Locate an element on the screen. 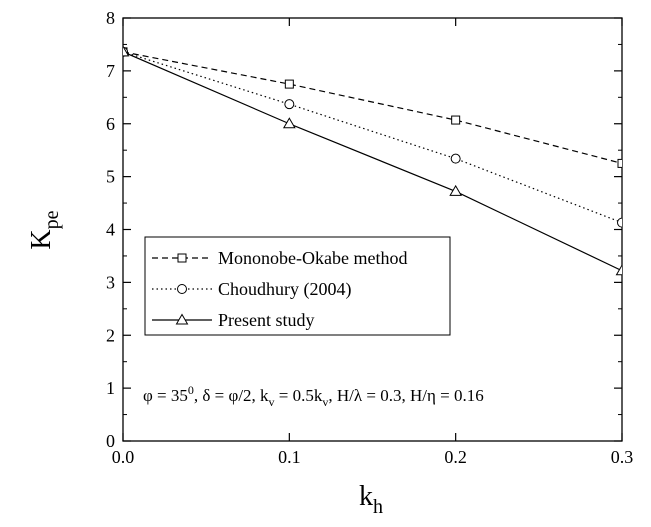  y-tick-label: 5 is located at coordinates (110, 177).